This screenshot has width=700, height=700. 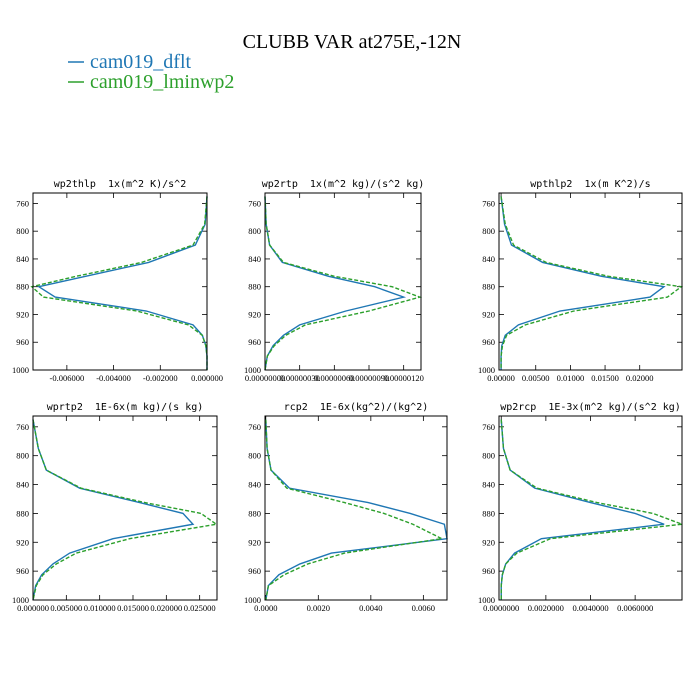 What do you see at coordinates (133, 608) in the screenshot?
I see `x-tick-label: 0.015000` at bounding box center [133, 608].